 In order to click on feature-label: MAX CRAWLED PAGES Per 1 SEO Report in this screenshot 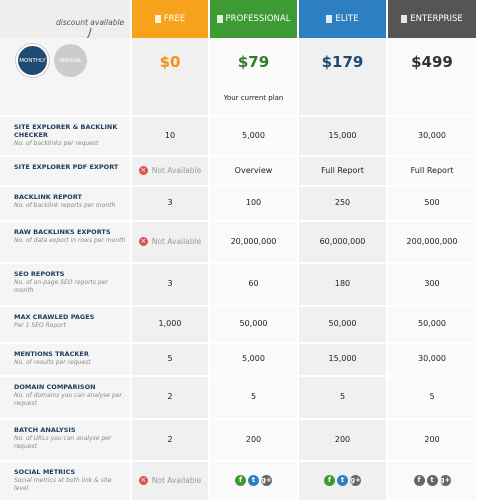, I will do `click(70, 321)`.